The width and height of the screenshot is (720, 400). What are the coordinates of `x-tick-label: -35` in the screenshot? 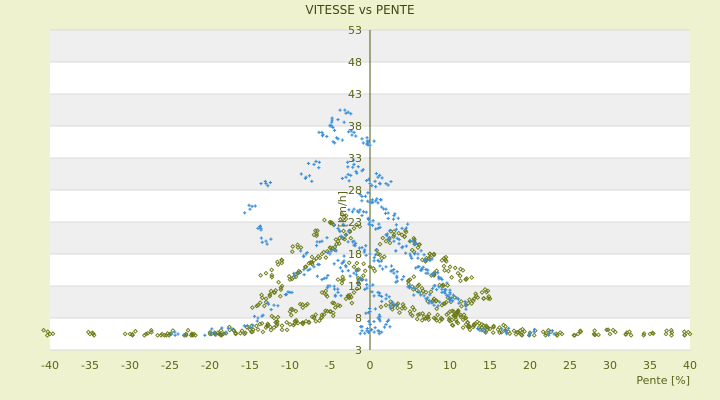 It's located at (90, 365).